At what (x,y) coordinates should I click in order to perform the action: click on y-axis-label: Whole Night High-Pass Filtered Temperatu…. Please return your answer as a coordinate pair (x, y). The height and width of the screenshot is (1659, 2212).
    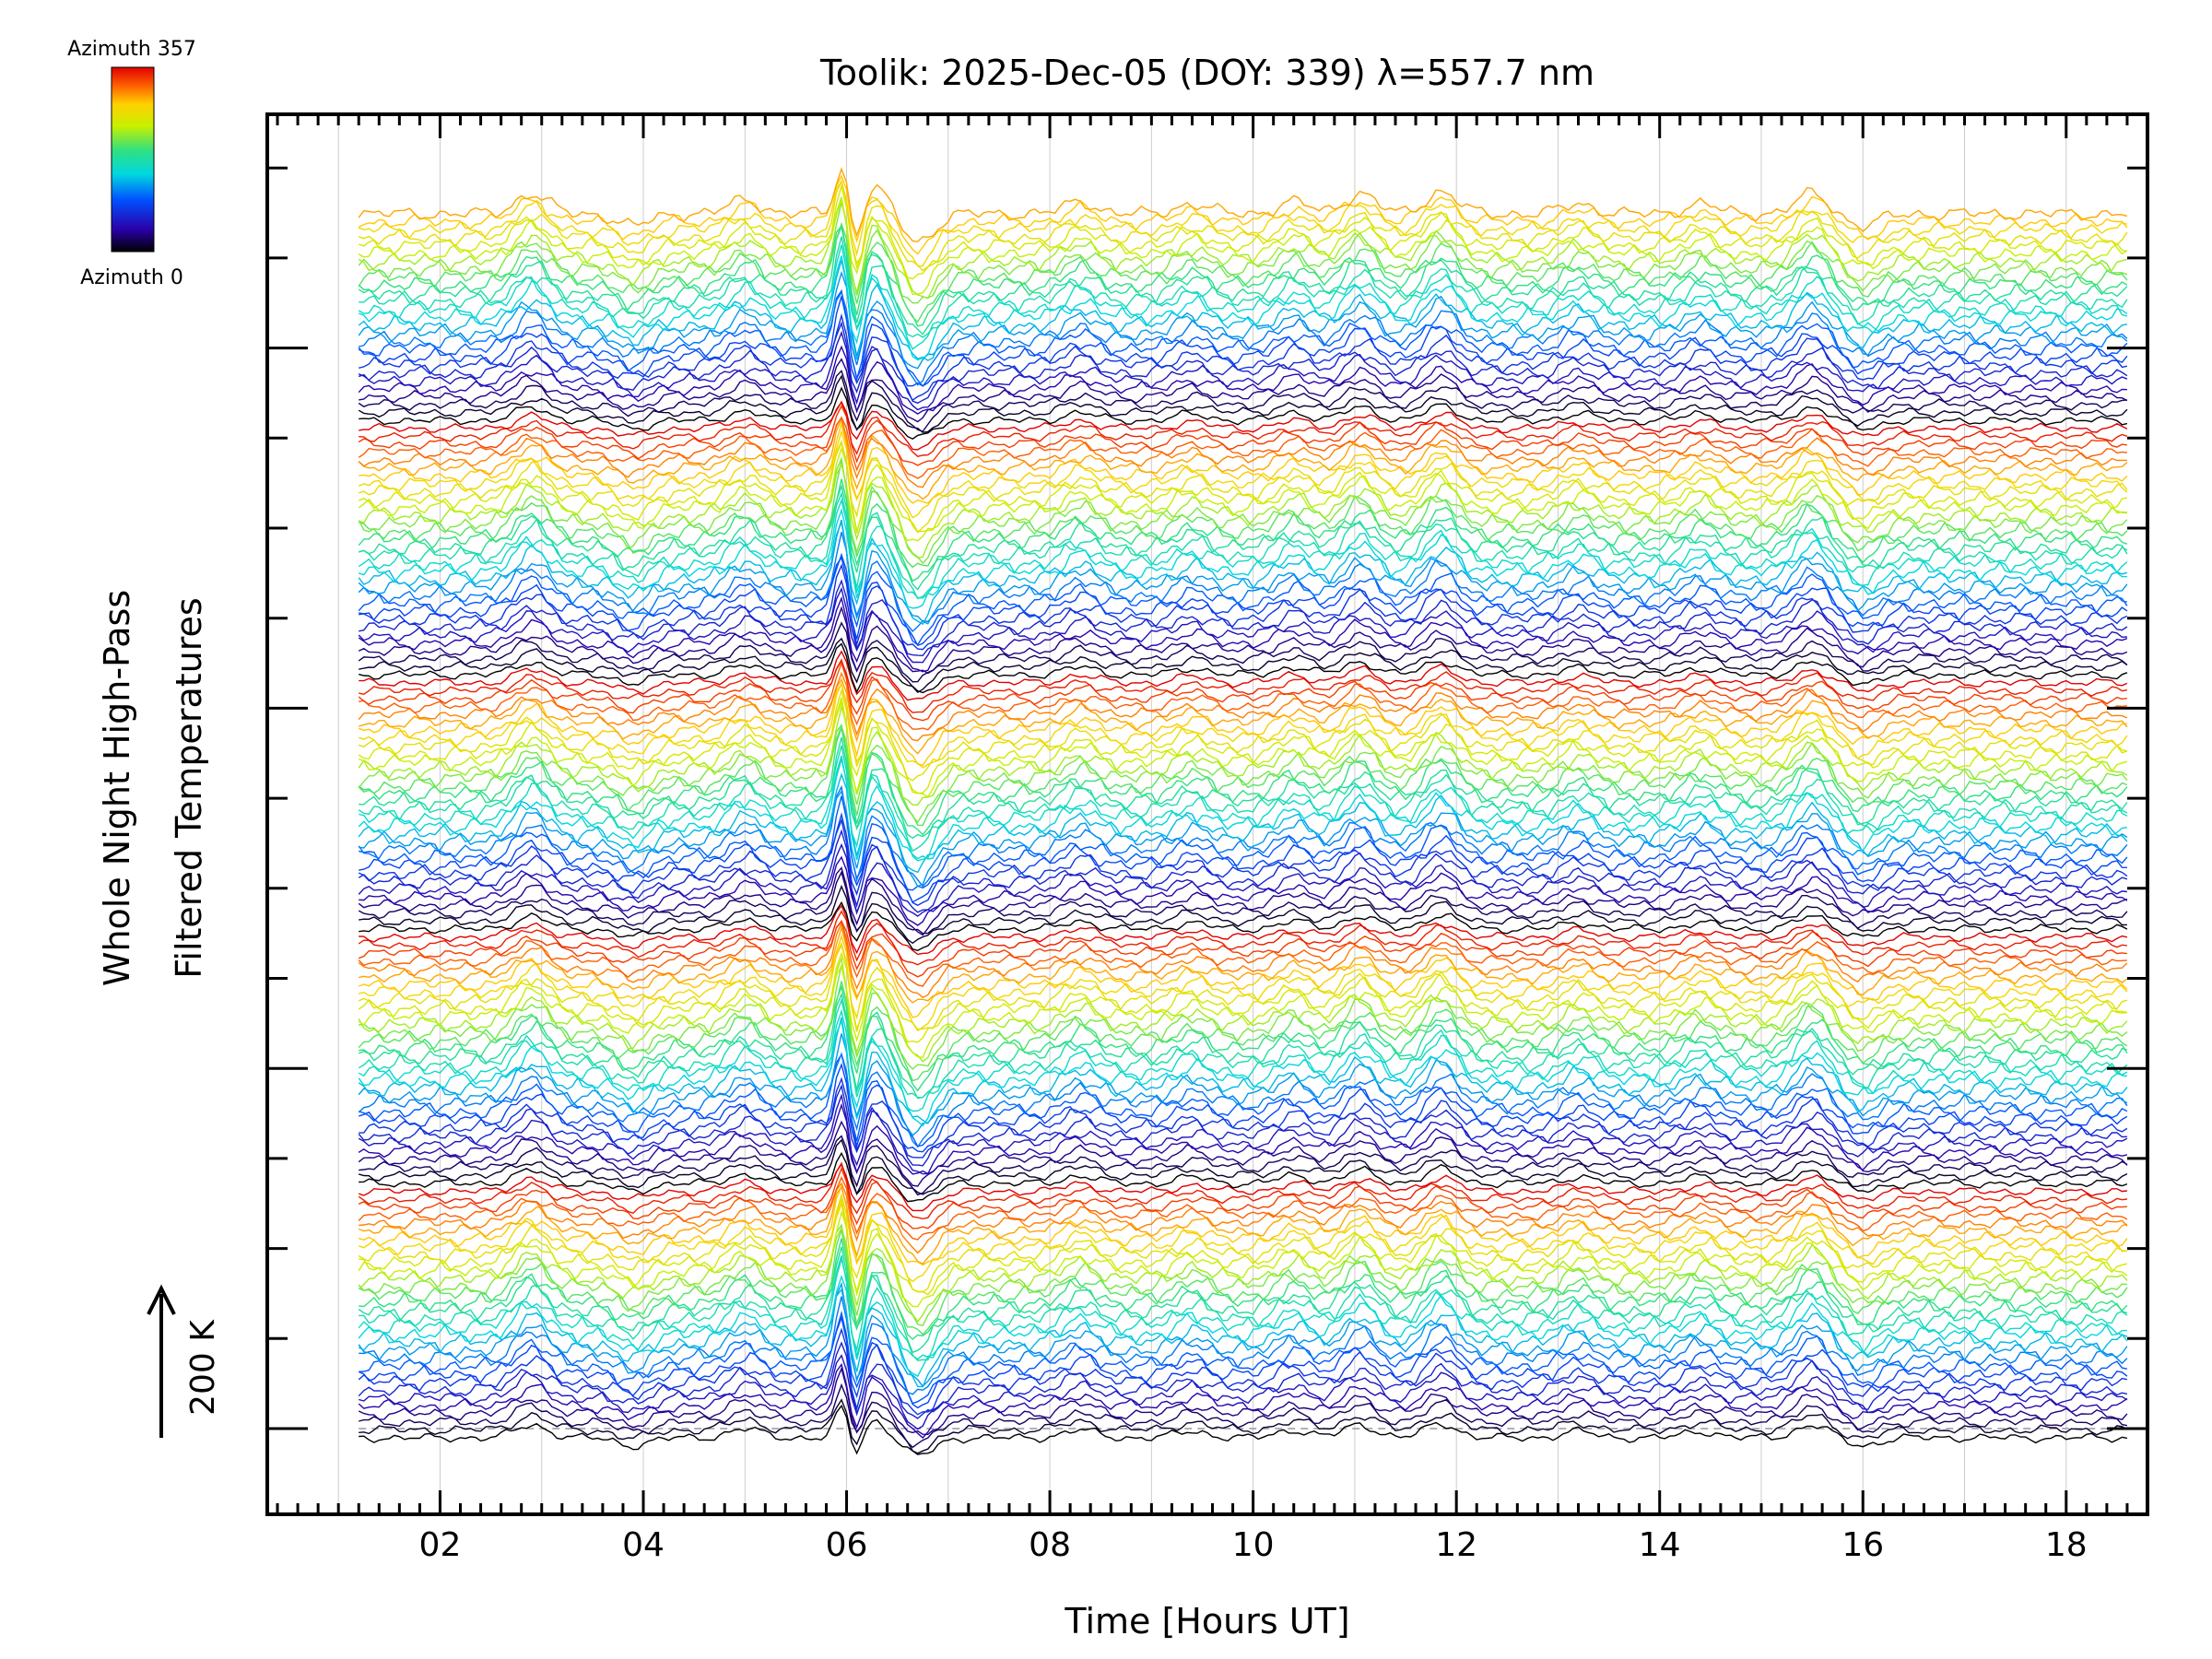
    Looking at the image, I should click on (153, 788).